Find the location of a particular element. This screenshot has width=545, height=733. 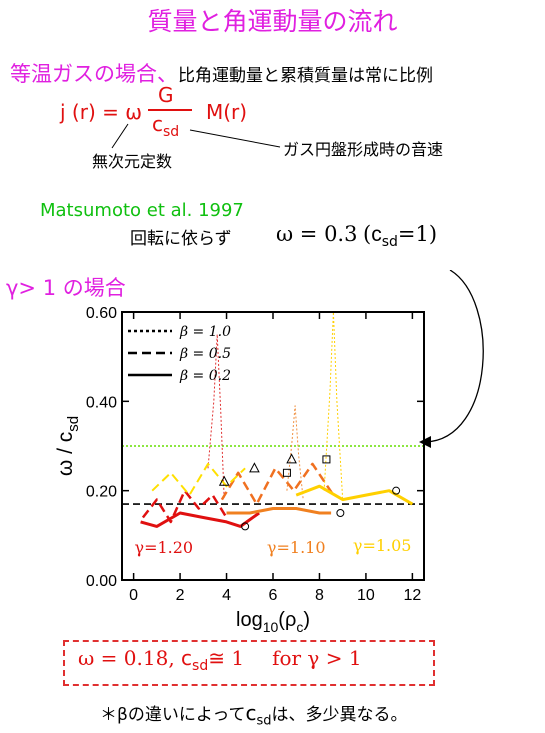

result-box is located at coordinates (249, 663).